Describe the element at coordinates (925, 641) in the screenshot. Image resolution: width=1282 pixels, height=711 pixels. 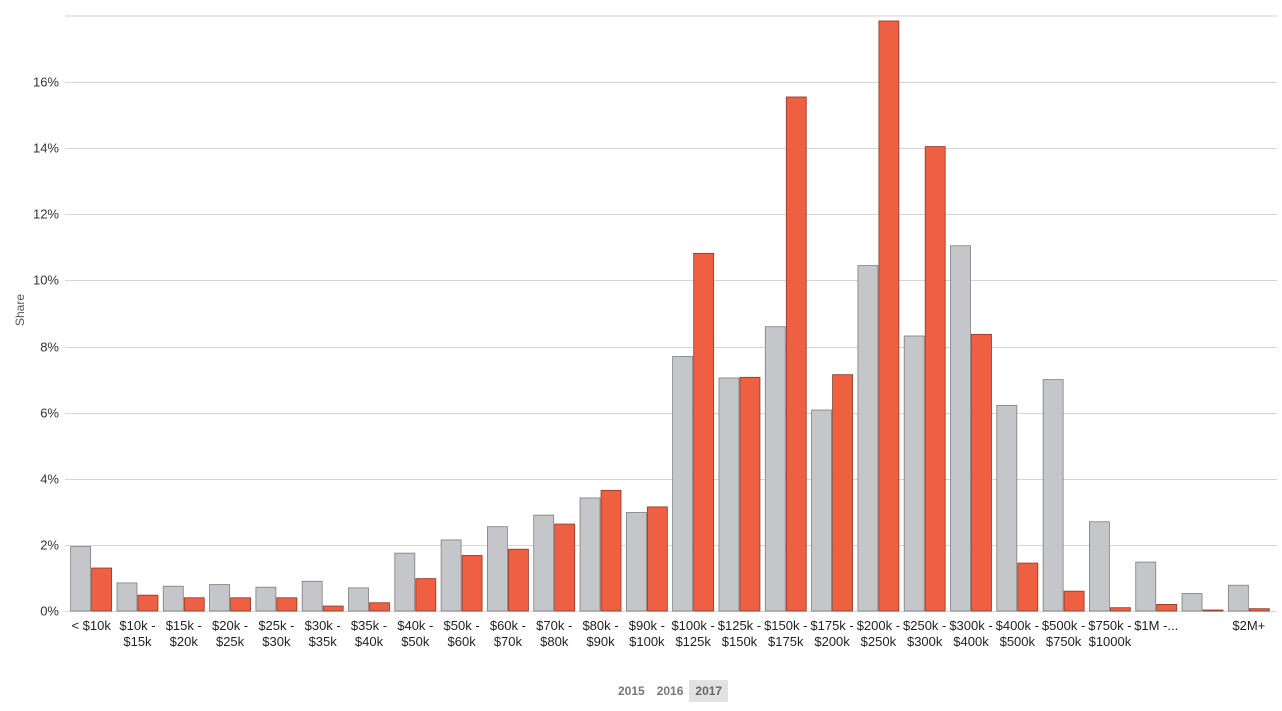
I see `x-tick-label: $300k` at that location.